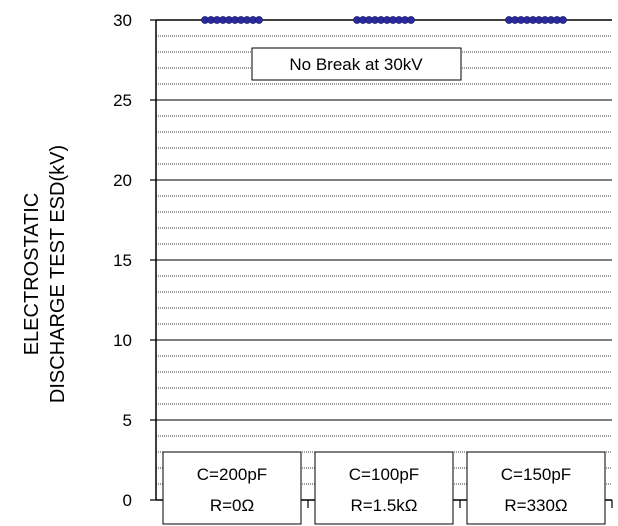  Describe the element at coordinates (122, 180) in the screenshot. I see `y-tick-label: 20` at that location.